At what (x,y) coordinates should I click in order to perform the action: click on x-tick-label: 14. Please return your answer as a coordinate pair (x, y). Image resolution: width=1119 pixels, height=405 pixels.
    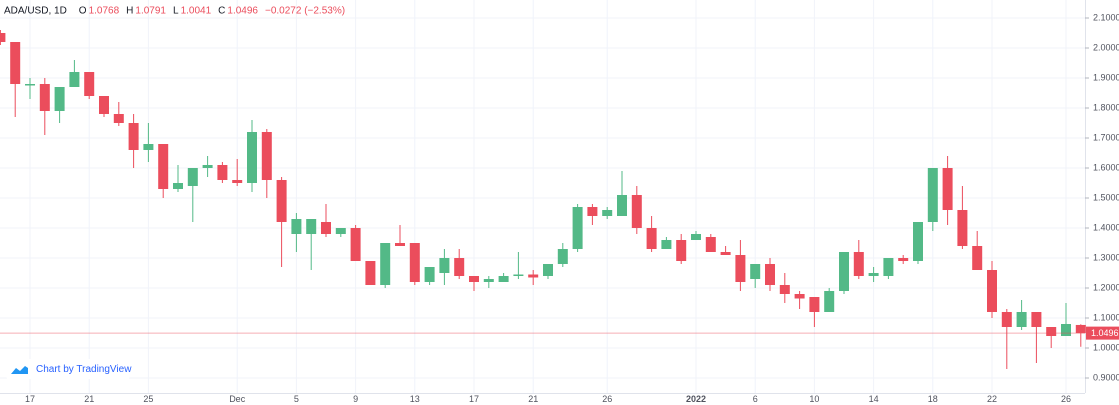
    Looking at the image, I should click on (874, 399).